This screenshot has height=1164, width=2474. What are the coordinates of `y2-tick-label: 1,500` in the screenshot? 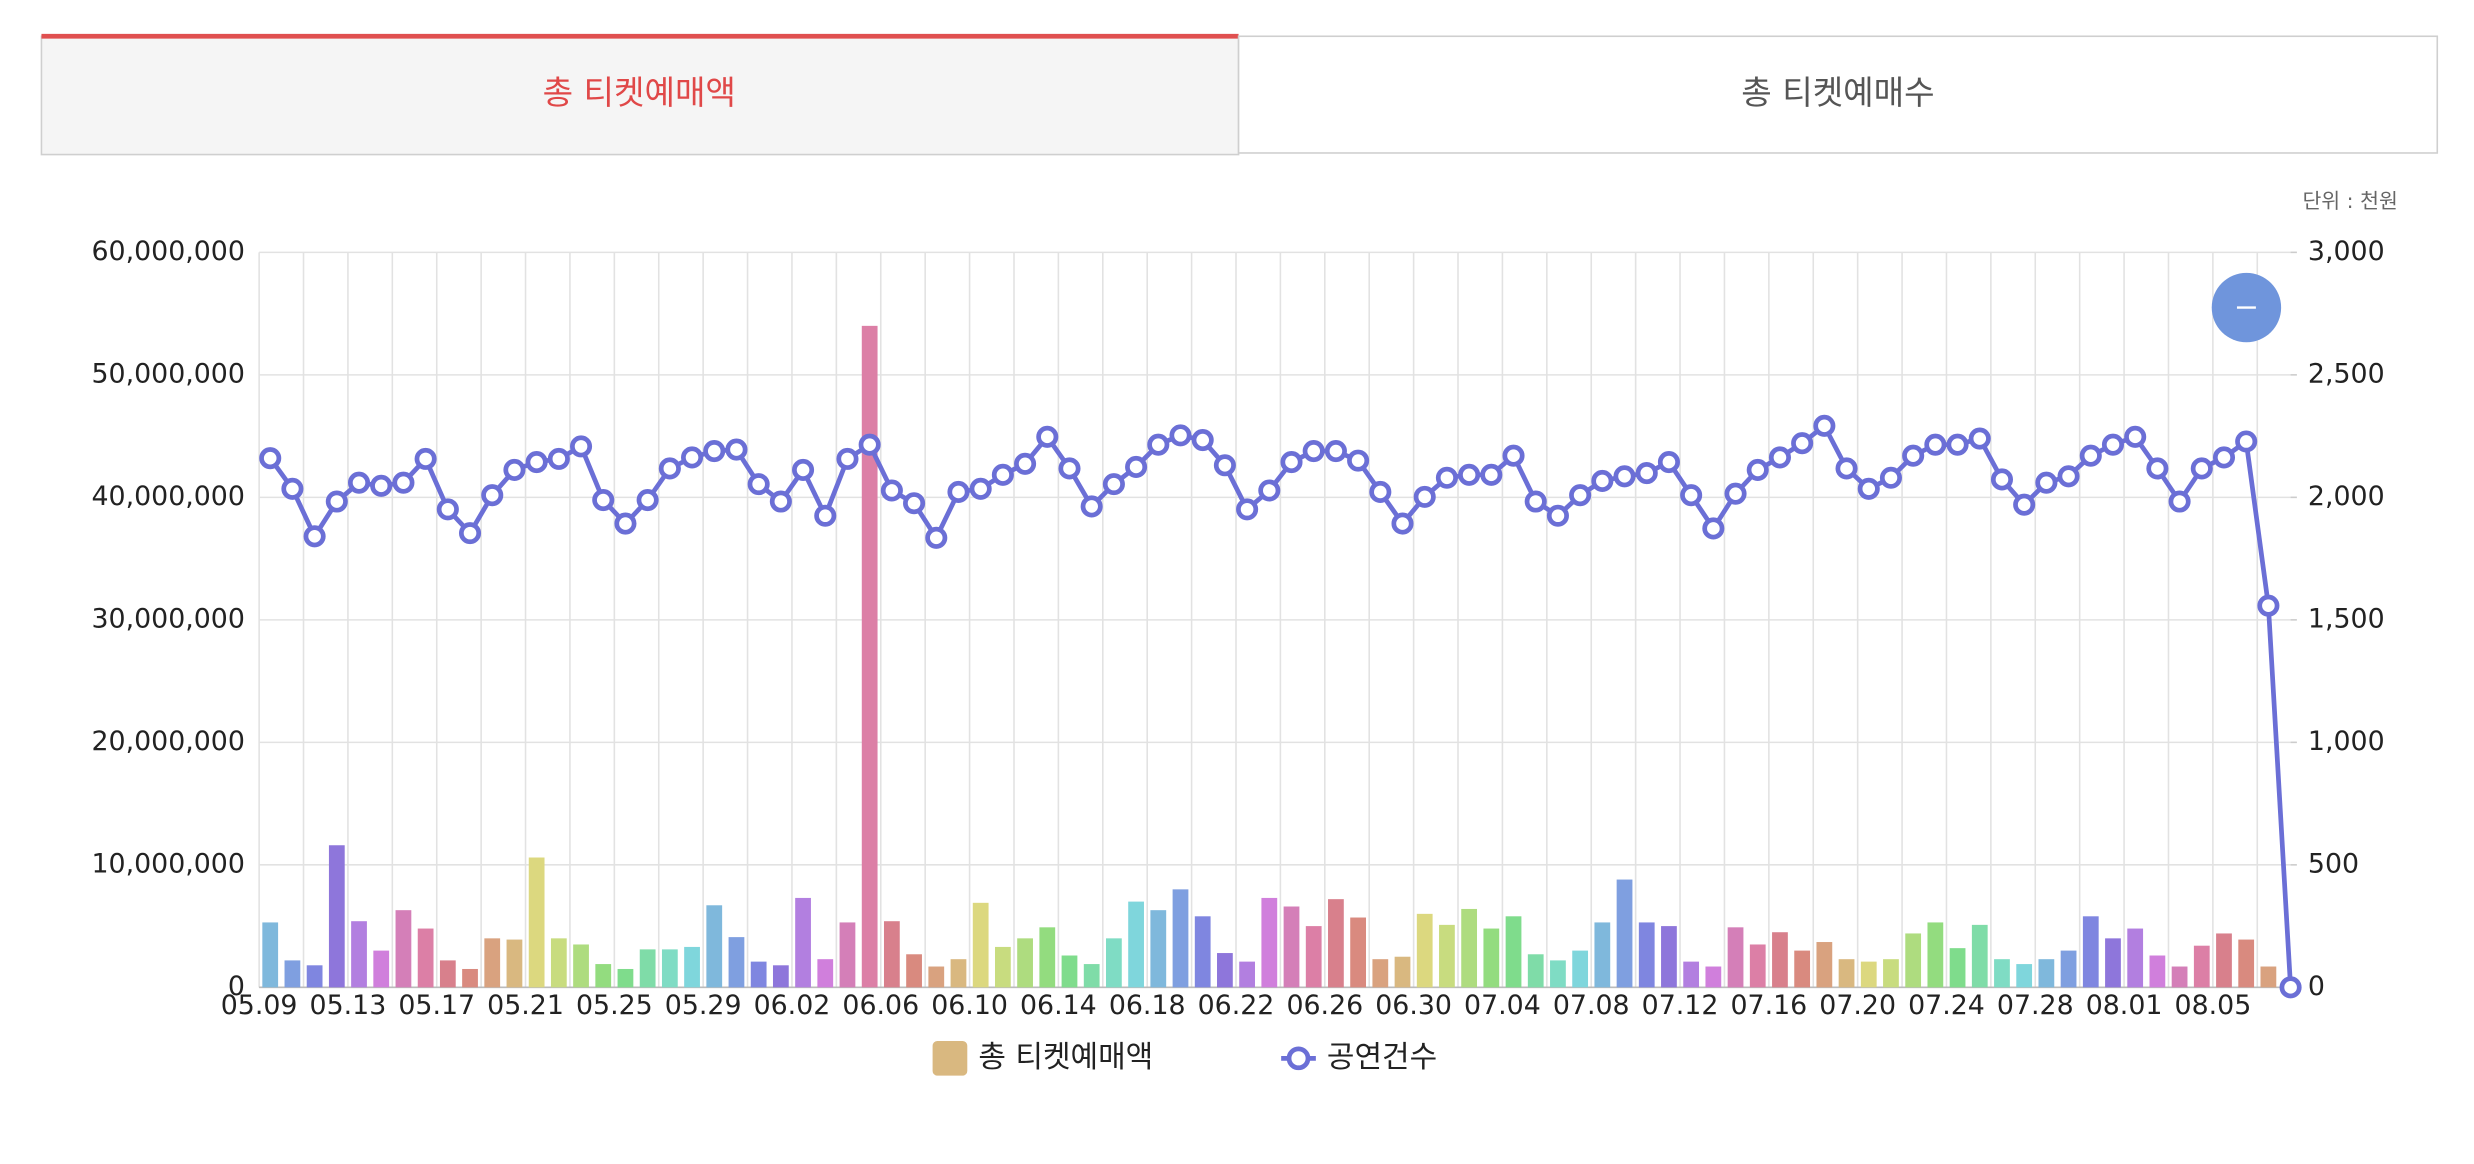 It's located at (2346, 618).